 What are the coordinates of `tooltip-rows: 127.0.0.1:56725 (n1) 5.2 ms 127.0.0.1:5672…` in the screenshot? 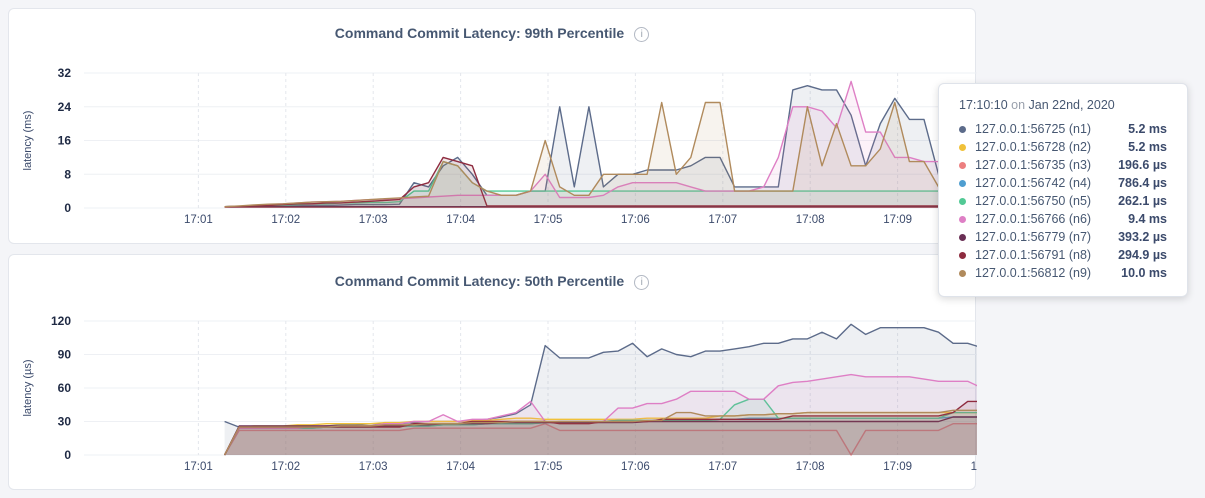 It's located at (1063, 201).